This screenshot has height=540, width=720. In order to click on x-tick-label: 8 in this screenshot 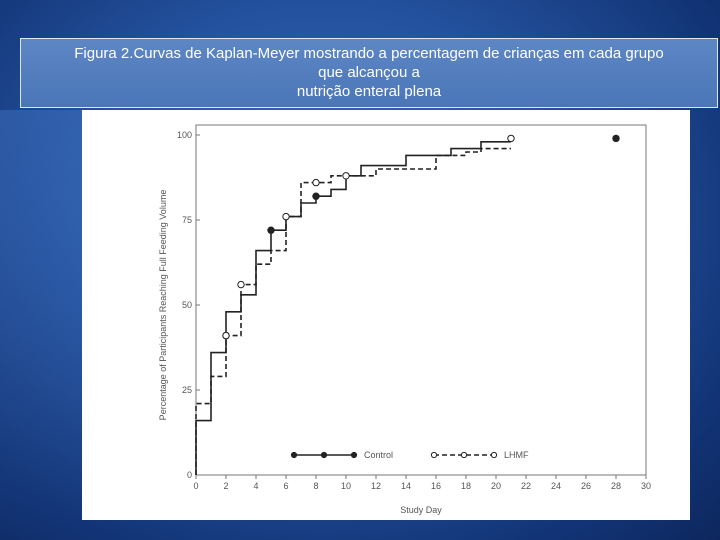, I will do `click(315, 486)`.